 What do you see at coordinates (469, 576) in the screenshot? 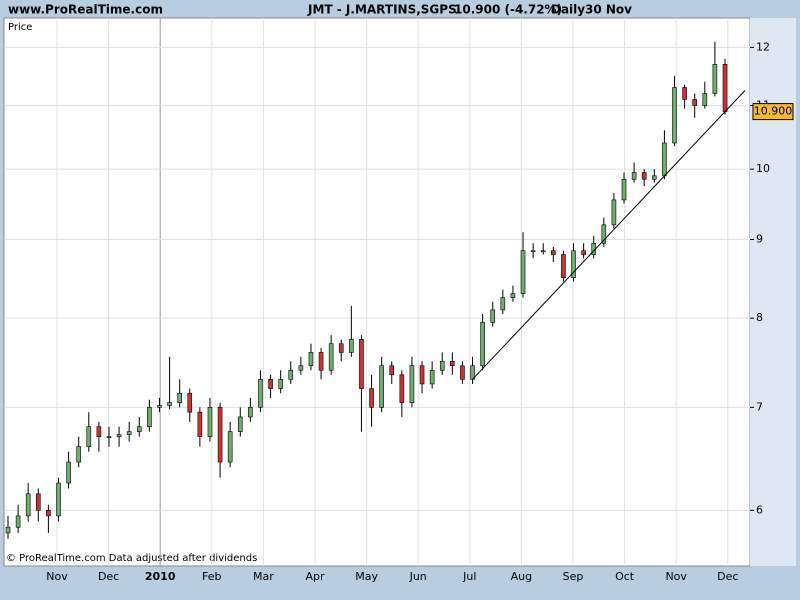
I see `x-tick-label: Jul` at bounding box center [469, 576].